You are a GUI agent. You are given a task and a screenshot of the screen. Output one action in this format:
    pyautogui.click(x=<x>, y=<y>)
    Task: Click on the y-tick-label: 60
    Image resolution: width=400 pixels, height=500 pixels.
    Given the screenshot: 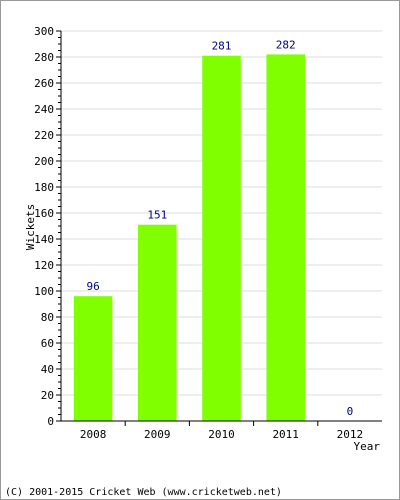 What is the action you would take?
    pyautogui.click(x=47, y=343)
    